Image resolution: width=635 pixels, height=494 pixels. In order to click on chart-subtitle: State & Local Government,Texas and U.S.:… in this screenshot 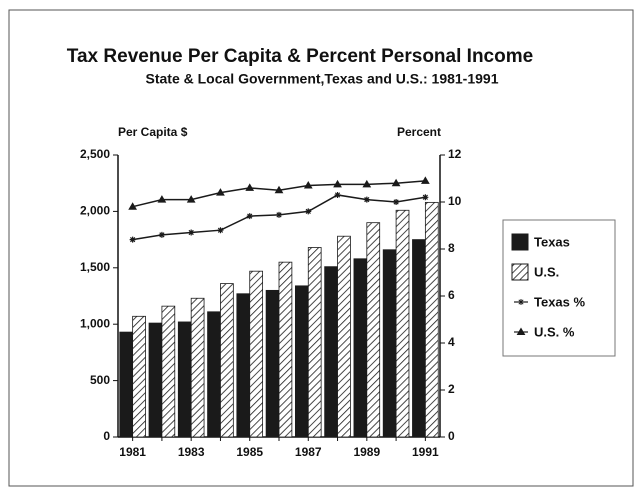, I will do `click(322, 79)`.